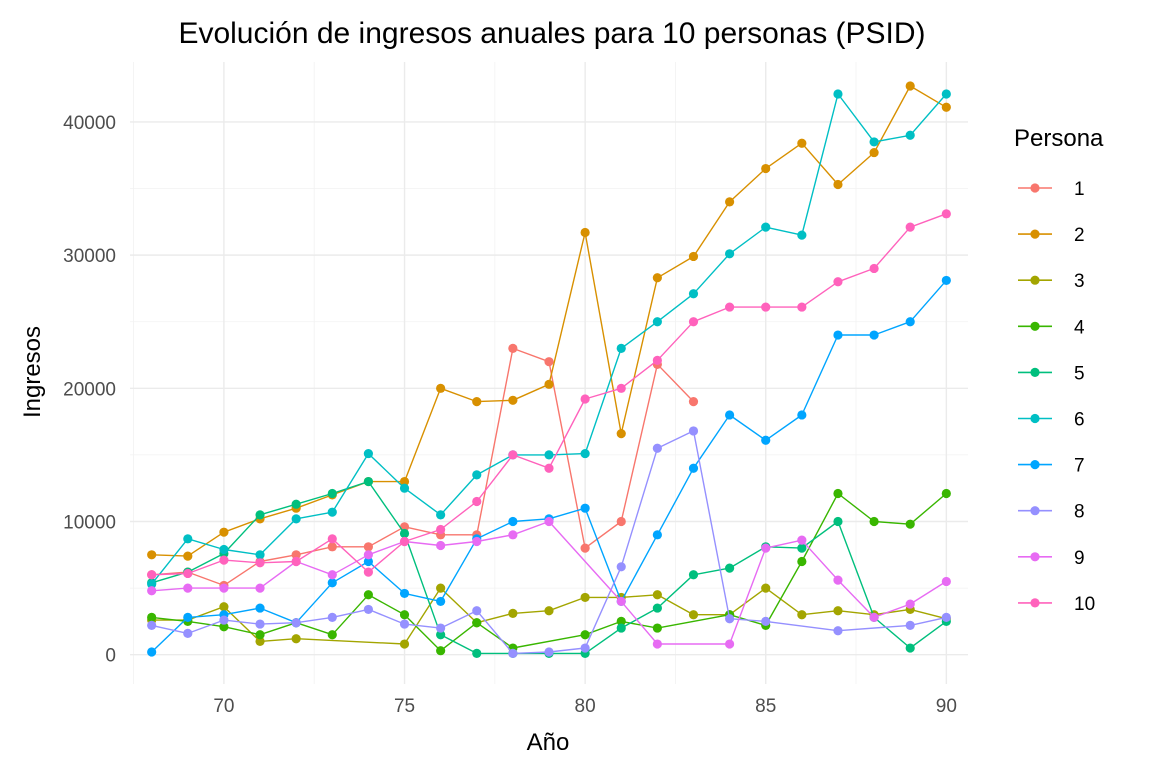 Image resolution: width=1152 pixels, height=773 pixels. I want to click on legend-item-8: 8, so click(1051, 512).